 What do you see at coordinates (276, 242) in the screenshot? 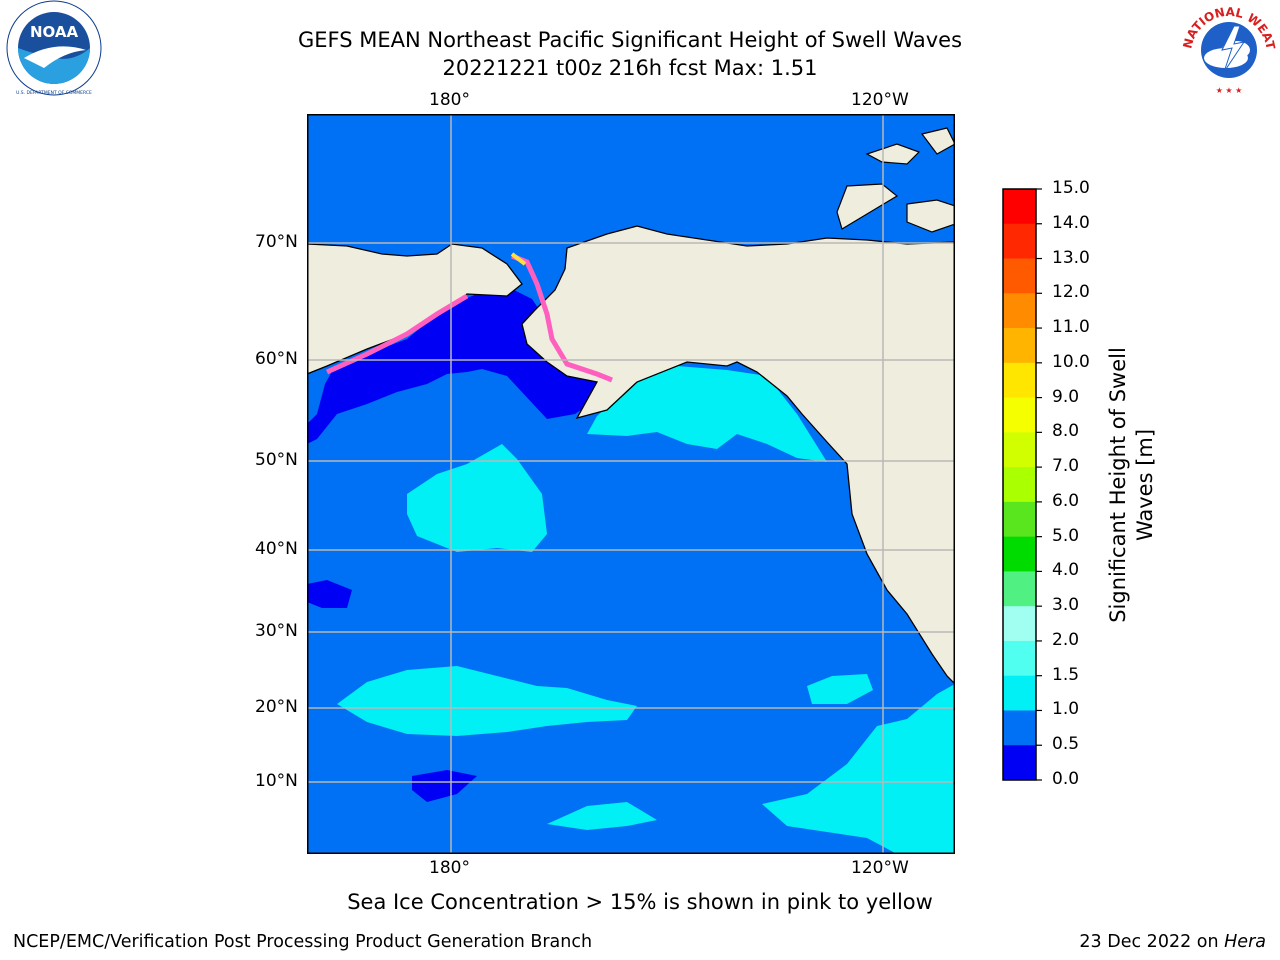
I see `lat-label-70n: 70°N` at bounding box center [276, 242].